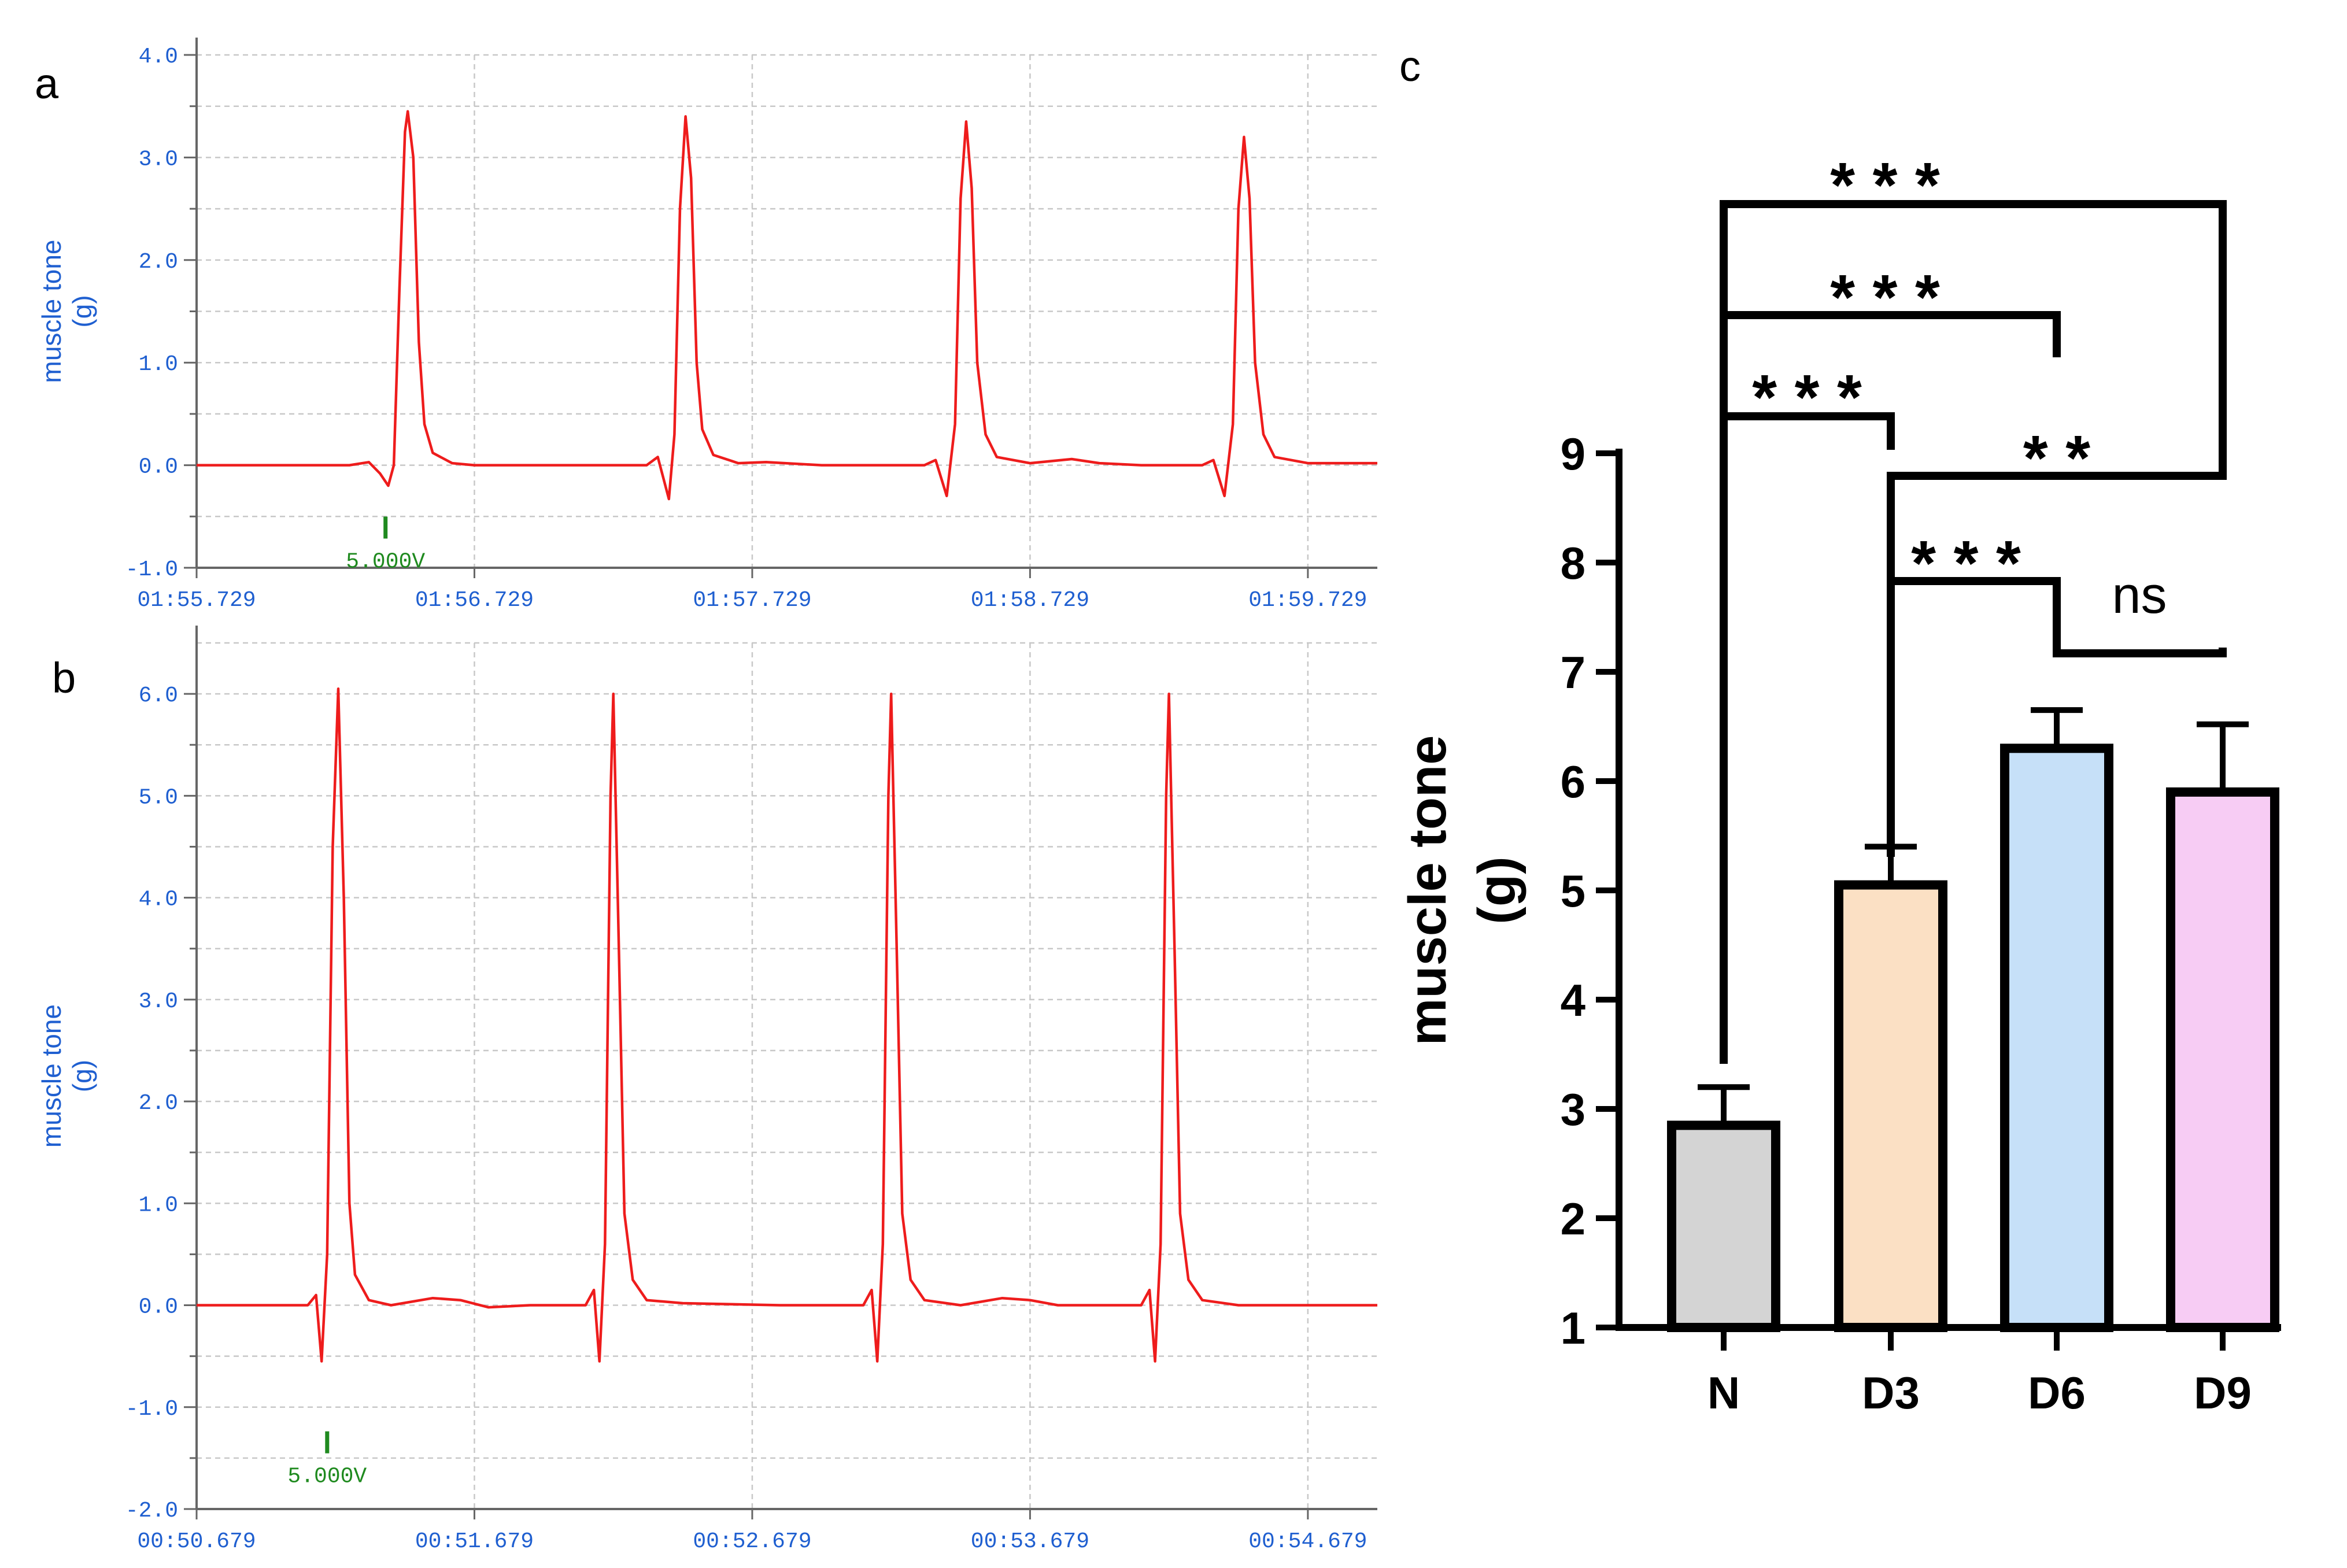 The image size is (2347, 1568). What do you see at coordinates (2139, 595) in the screenshot?
I see `significance-label: ns` at bounding box center [2139, 595].